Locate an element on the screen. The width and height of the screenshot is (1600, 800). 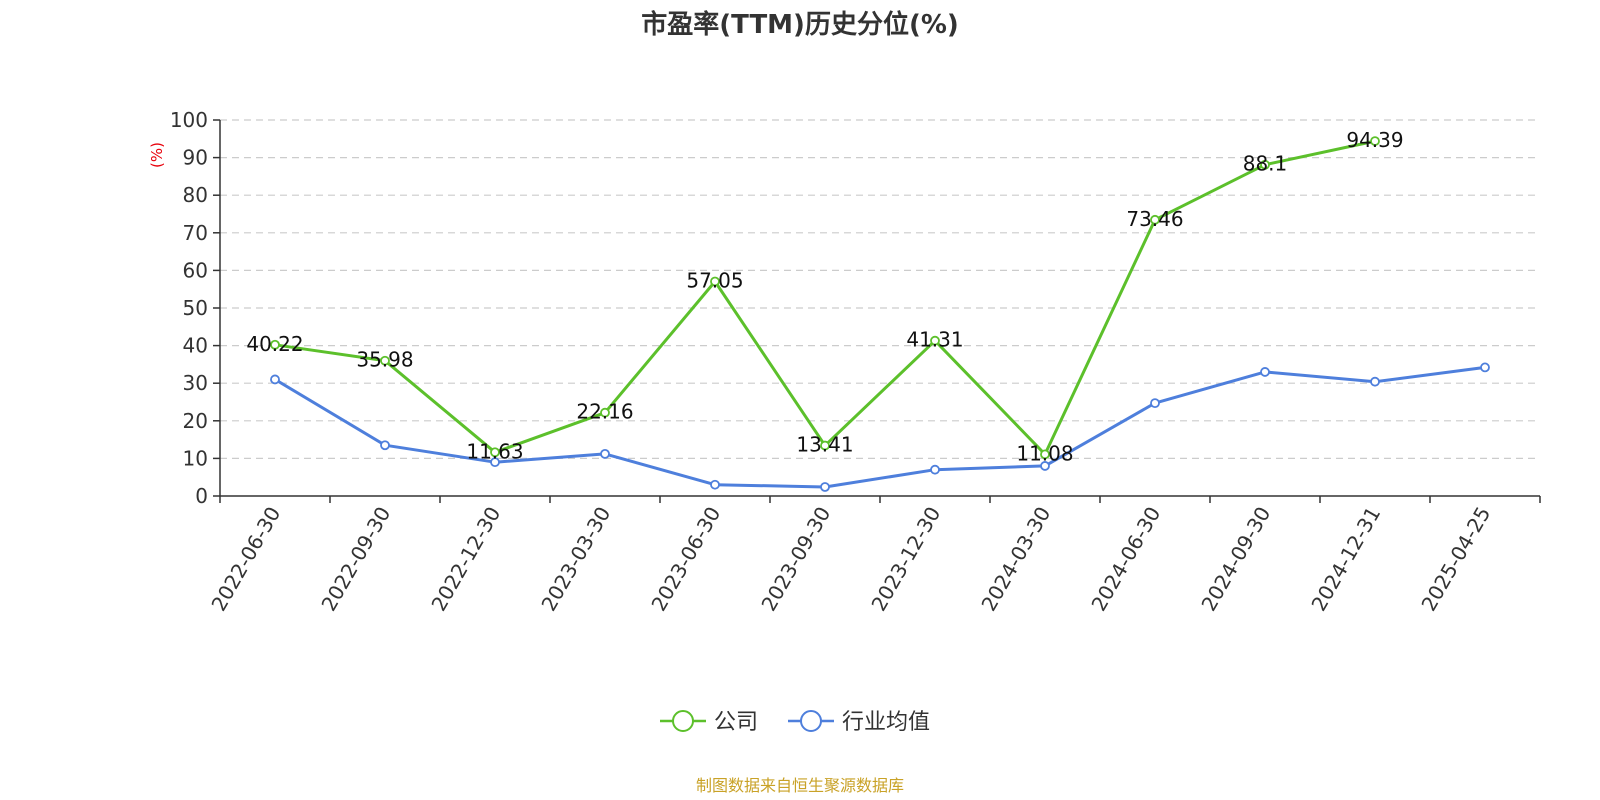
x-tick-label: 2024-03-30 is located at coordinates (1015, 559).